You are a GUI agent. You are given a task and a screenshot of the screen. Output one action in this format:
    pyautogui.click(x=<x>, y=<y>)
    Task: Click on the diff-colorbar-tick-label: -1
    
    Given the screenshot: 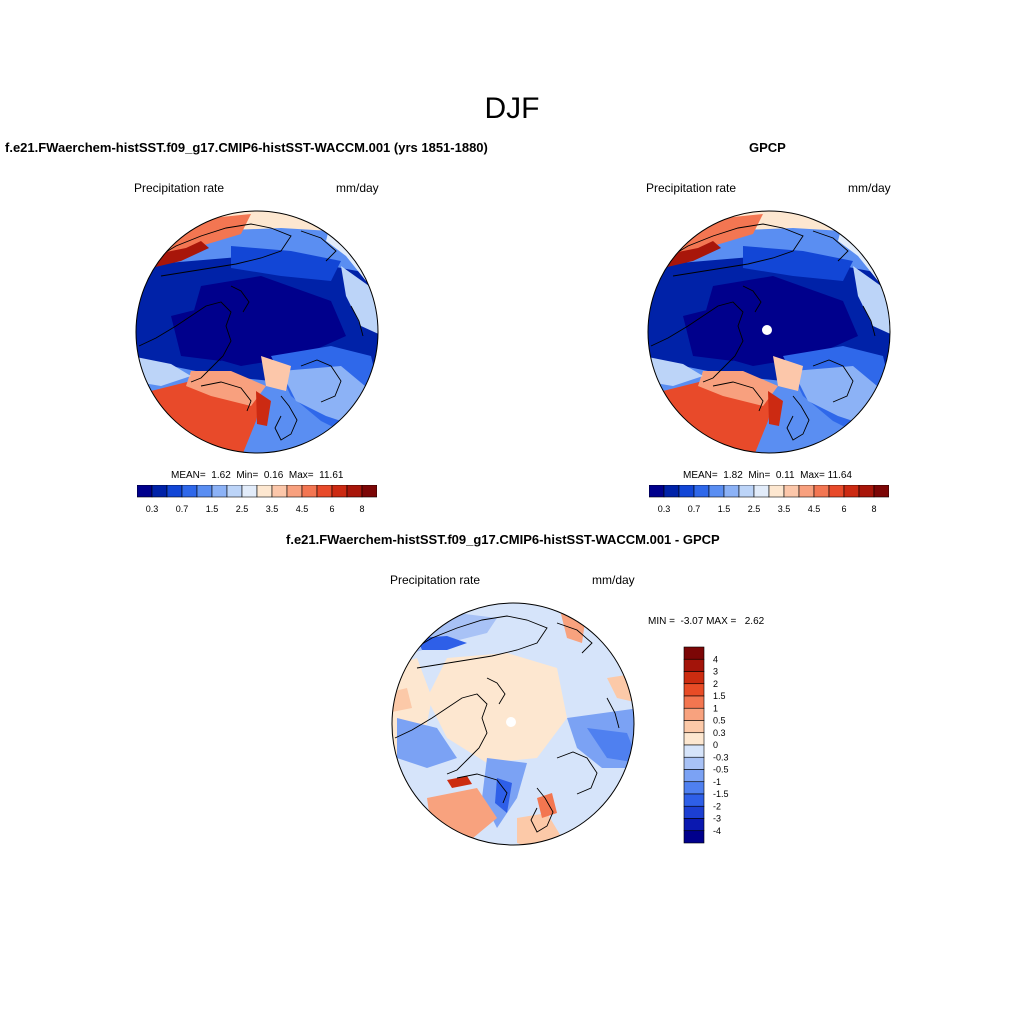 What is the action you would take?
    pyautogui.click(x=717, y=782)
    